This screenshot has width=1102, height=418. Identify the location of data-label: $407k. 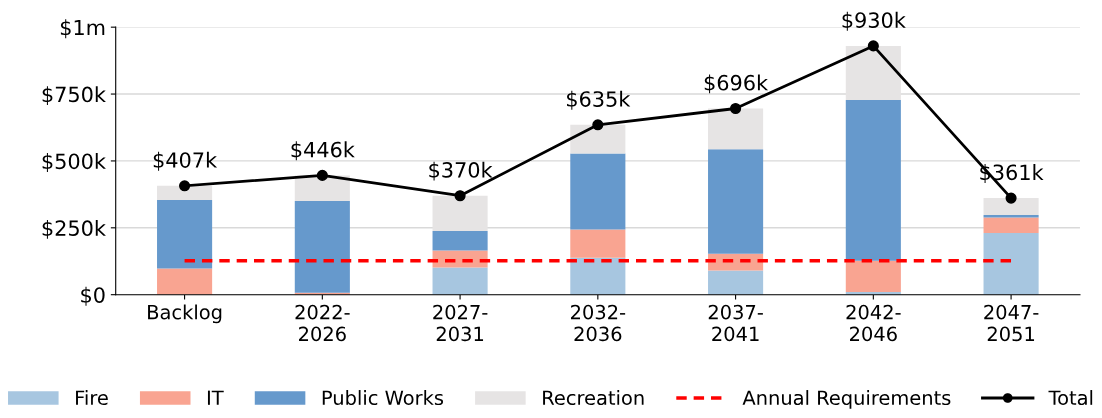
(185, 161).